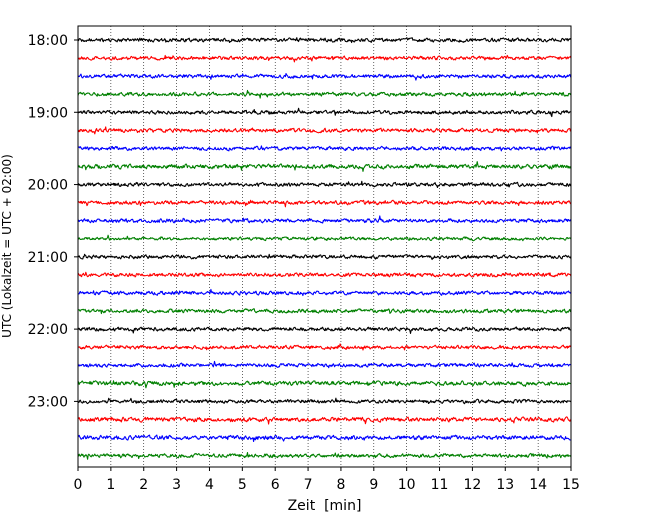  I want to click on trace-2030, so click(324, 219).